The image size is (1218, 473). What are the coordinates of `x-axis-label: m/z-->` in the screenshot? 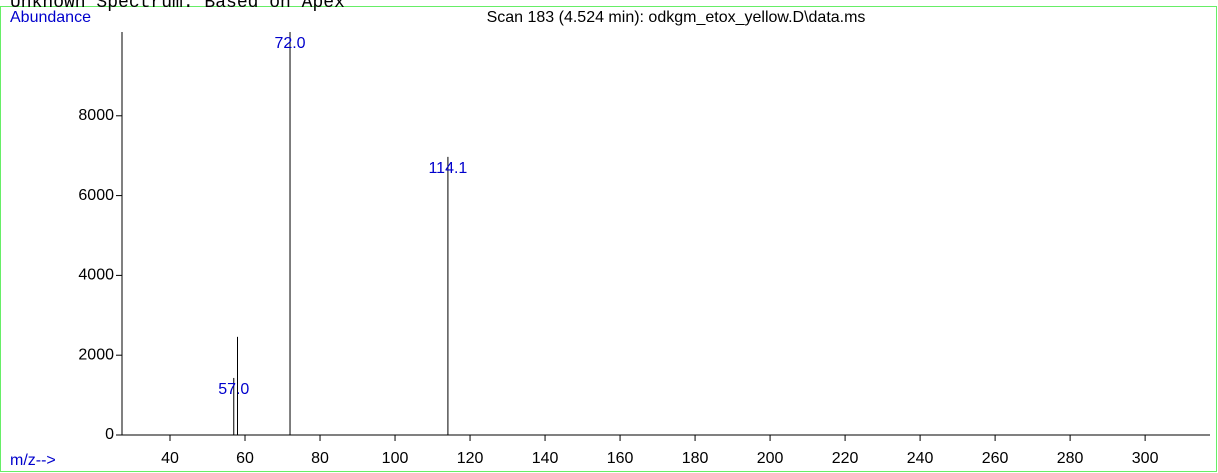 It's located at (33, 460).